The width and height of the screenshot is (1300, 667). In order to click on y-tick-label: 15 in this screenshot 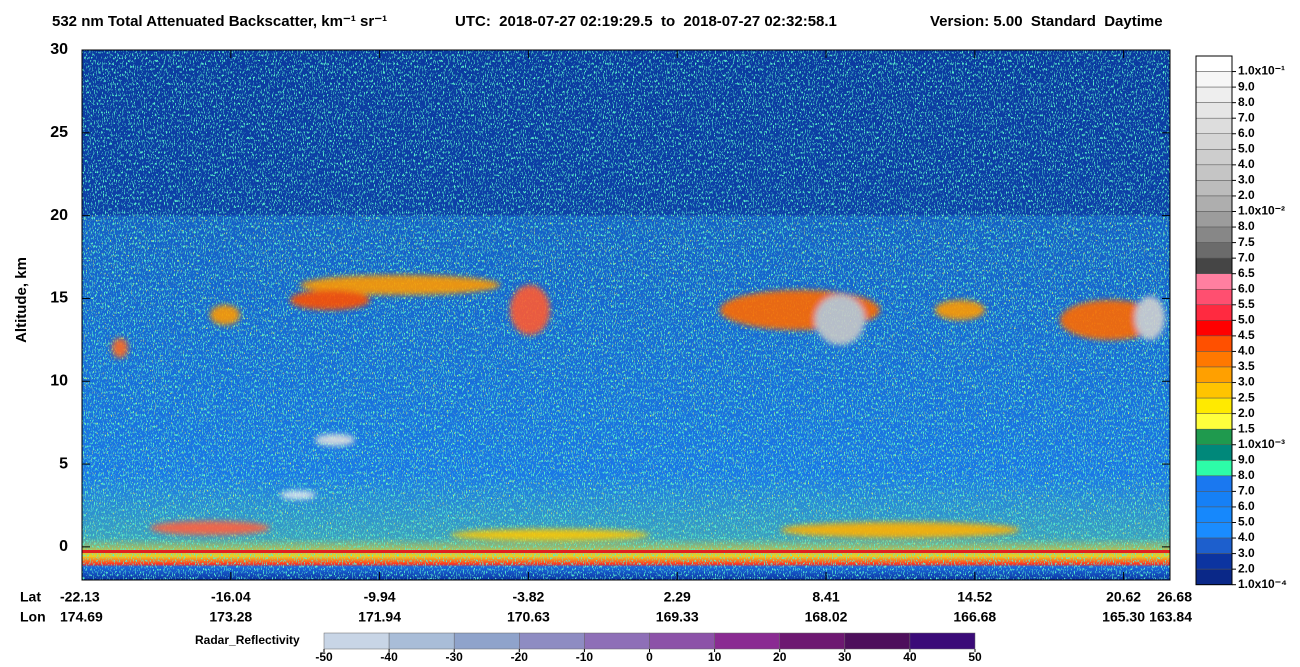, I will do `click(59, 298)`.